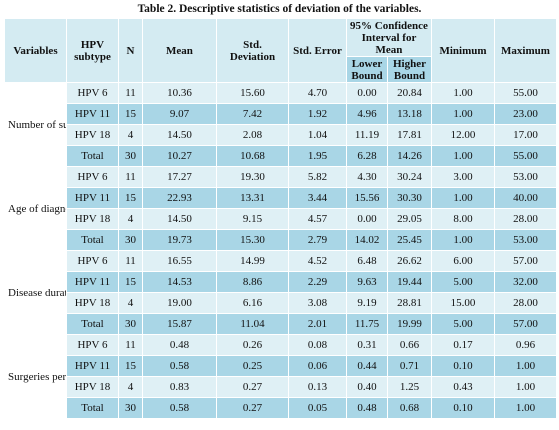 This screenshot has height=430, width=559. Describe the element at coordinates (367, 282) in the screenshot. I see `cell-lower-bound: 9.63` at that location.